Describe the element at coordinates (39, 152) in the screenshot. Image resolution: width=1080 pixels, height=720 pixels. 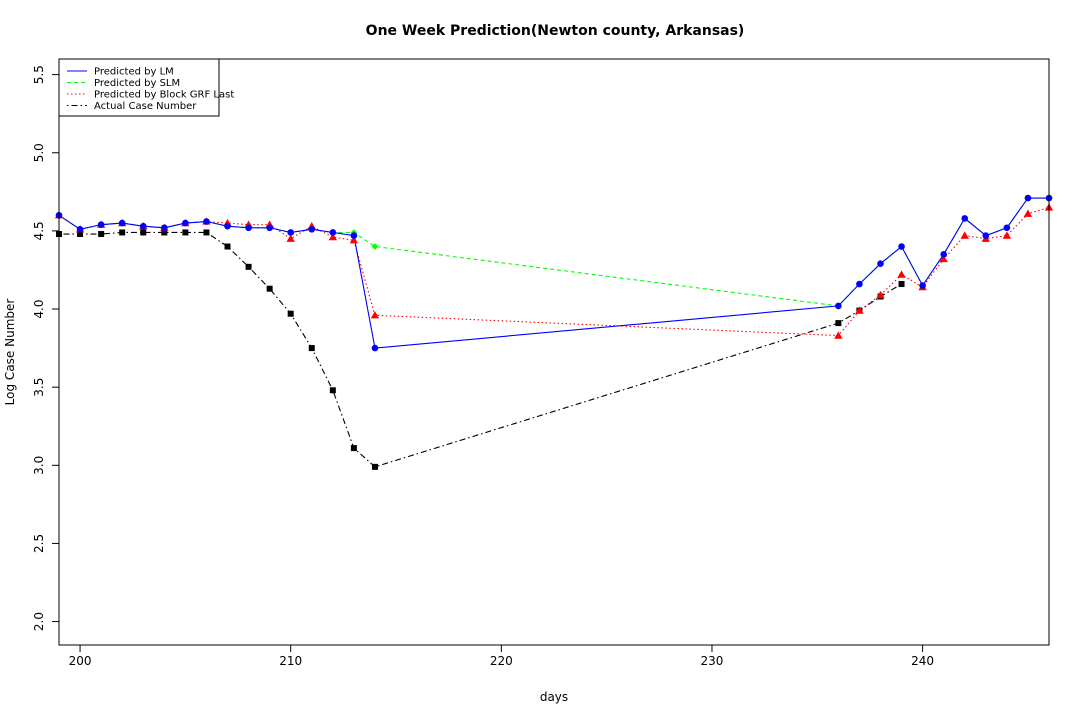
I see `y-tick-label: 5.0` at that location.